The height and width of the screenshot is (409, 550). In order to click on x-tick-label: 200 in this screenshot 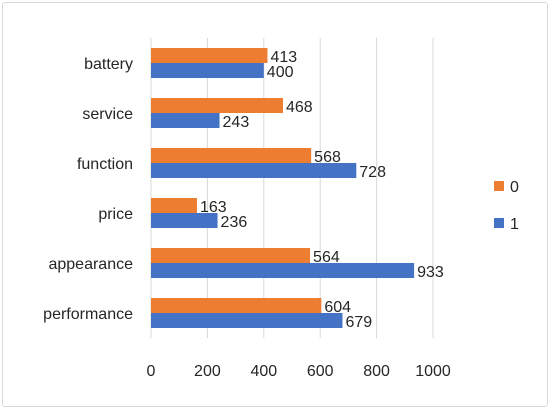, I will do `click(207, 371)`.